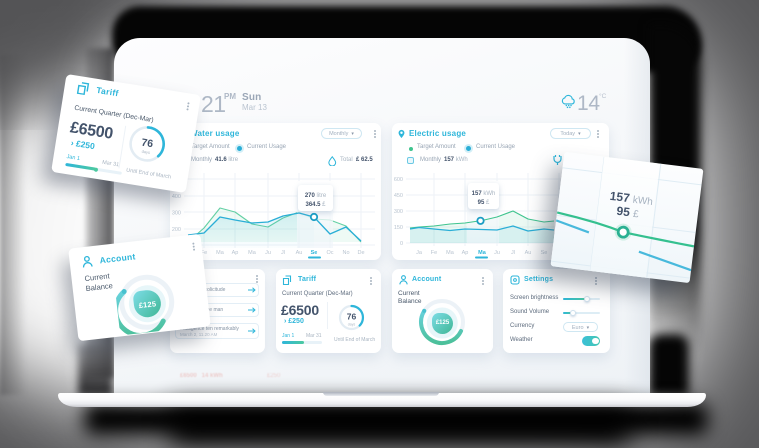 The width and height of the screenshot is (759, 448). What do you see at coordinates (329, 253) in the screenshot?
I see `svg-text: Oc` at bounding box center [329, 253].